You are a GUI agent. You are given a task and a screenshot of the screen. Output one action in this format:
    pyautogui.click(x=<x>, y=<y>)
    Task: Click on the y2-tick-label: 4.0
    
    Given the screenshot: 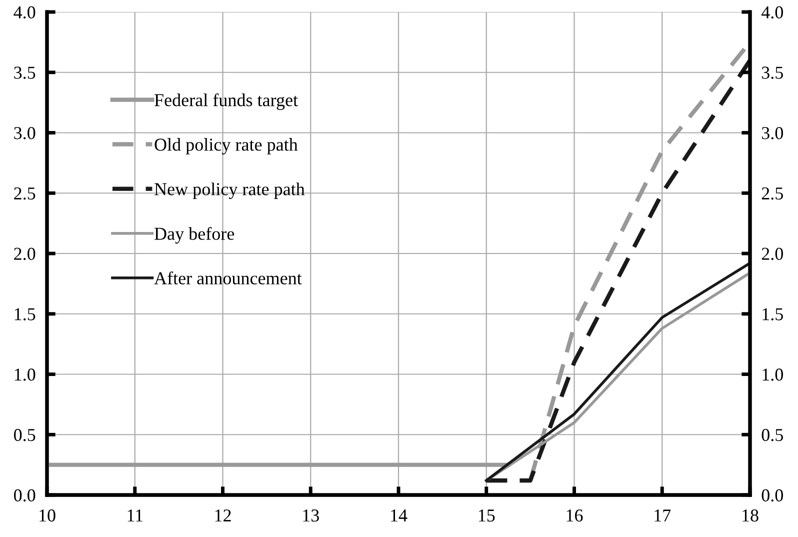 What is the action you would take?
    pyautogui.click(x=772, y=12)
    